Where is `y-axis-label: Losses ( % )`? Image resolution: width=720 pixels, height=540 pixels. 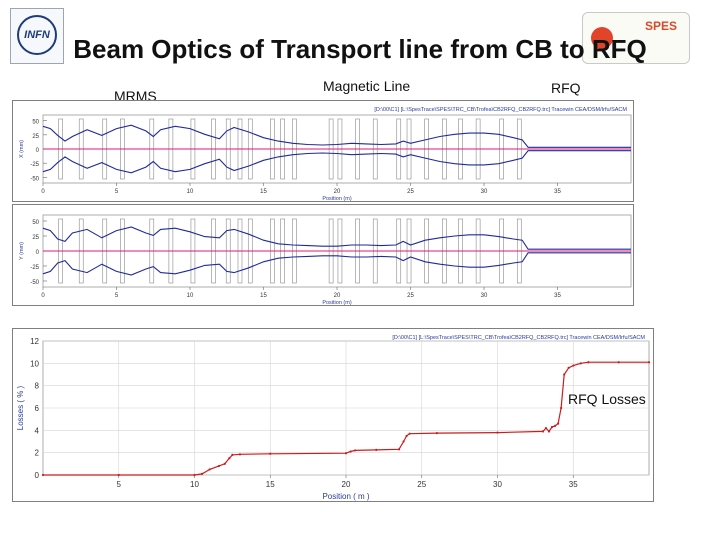
y-axis-label: Losses ( % ) is located at coordinates (20, 407).